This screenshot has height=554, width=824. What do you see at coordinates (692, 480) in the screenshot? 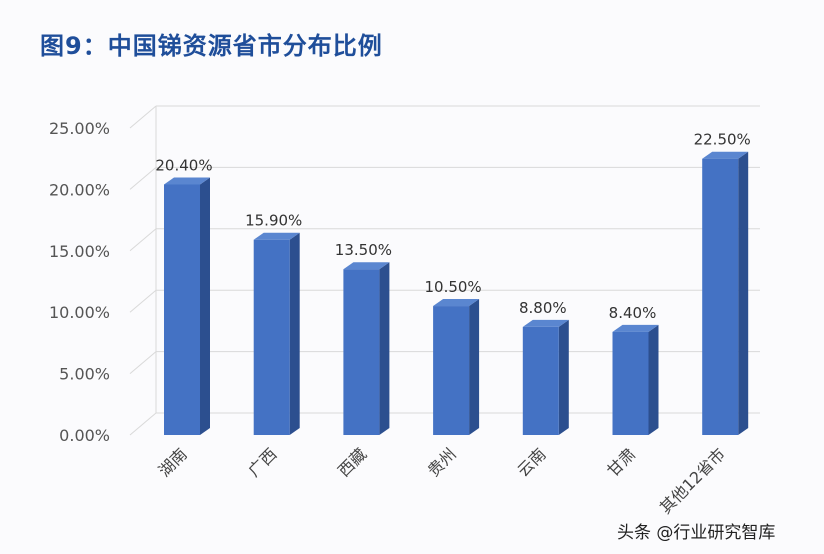
I see `x-tick-label: 其他12省市` at bounding box center [692, 480].